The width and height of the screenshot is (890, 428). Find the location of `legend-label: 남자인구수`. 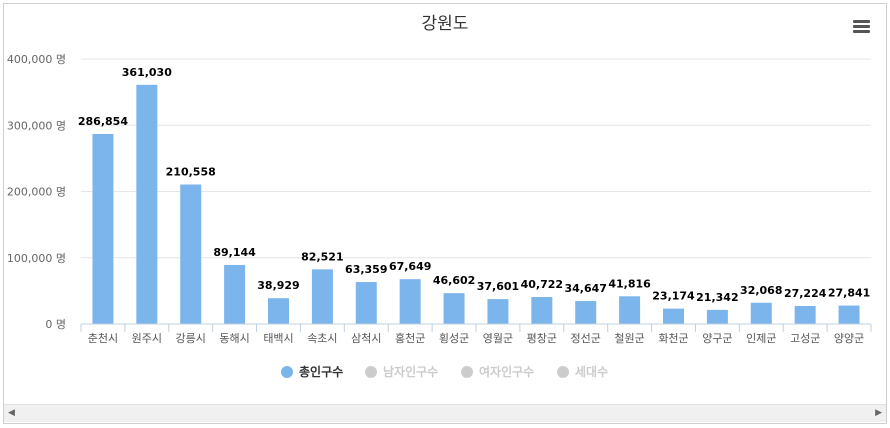

legend-label: 남자인구수 is located at coordinates (410, 371).